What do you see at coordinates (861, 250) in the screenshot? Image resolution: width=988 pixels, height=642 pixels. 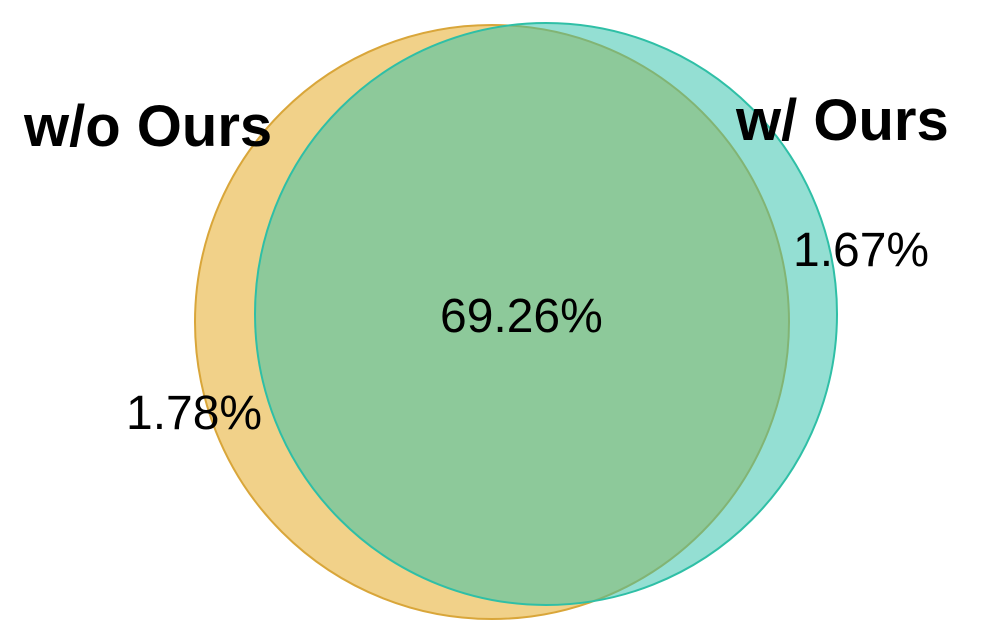 I see `region-label-only-with: 1.67%` at bounding box center [861, 250].